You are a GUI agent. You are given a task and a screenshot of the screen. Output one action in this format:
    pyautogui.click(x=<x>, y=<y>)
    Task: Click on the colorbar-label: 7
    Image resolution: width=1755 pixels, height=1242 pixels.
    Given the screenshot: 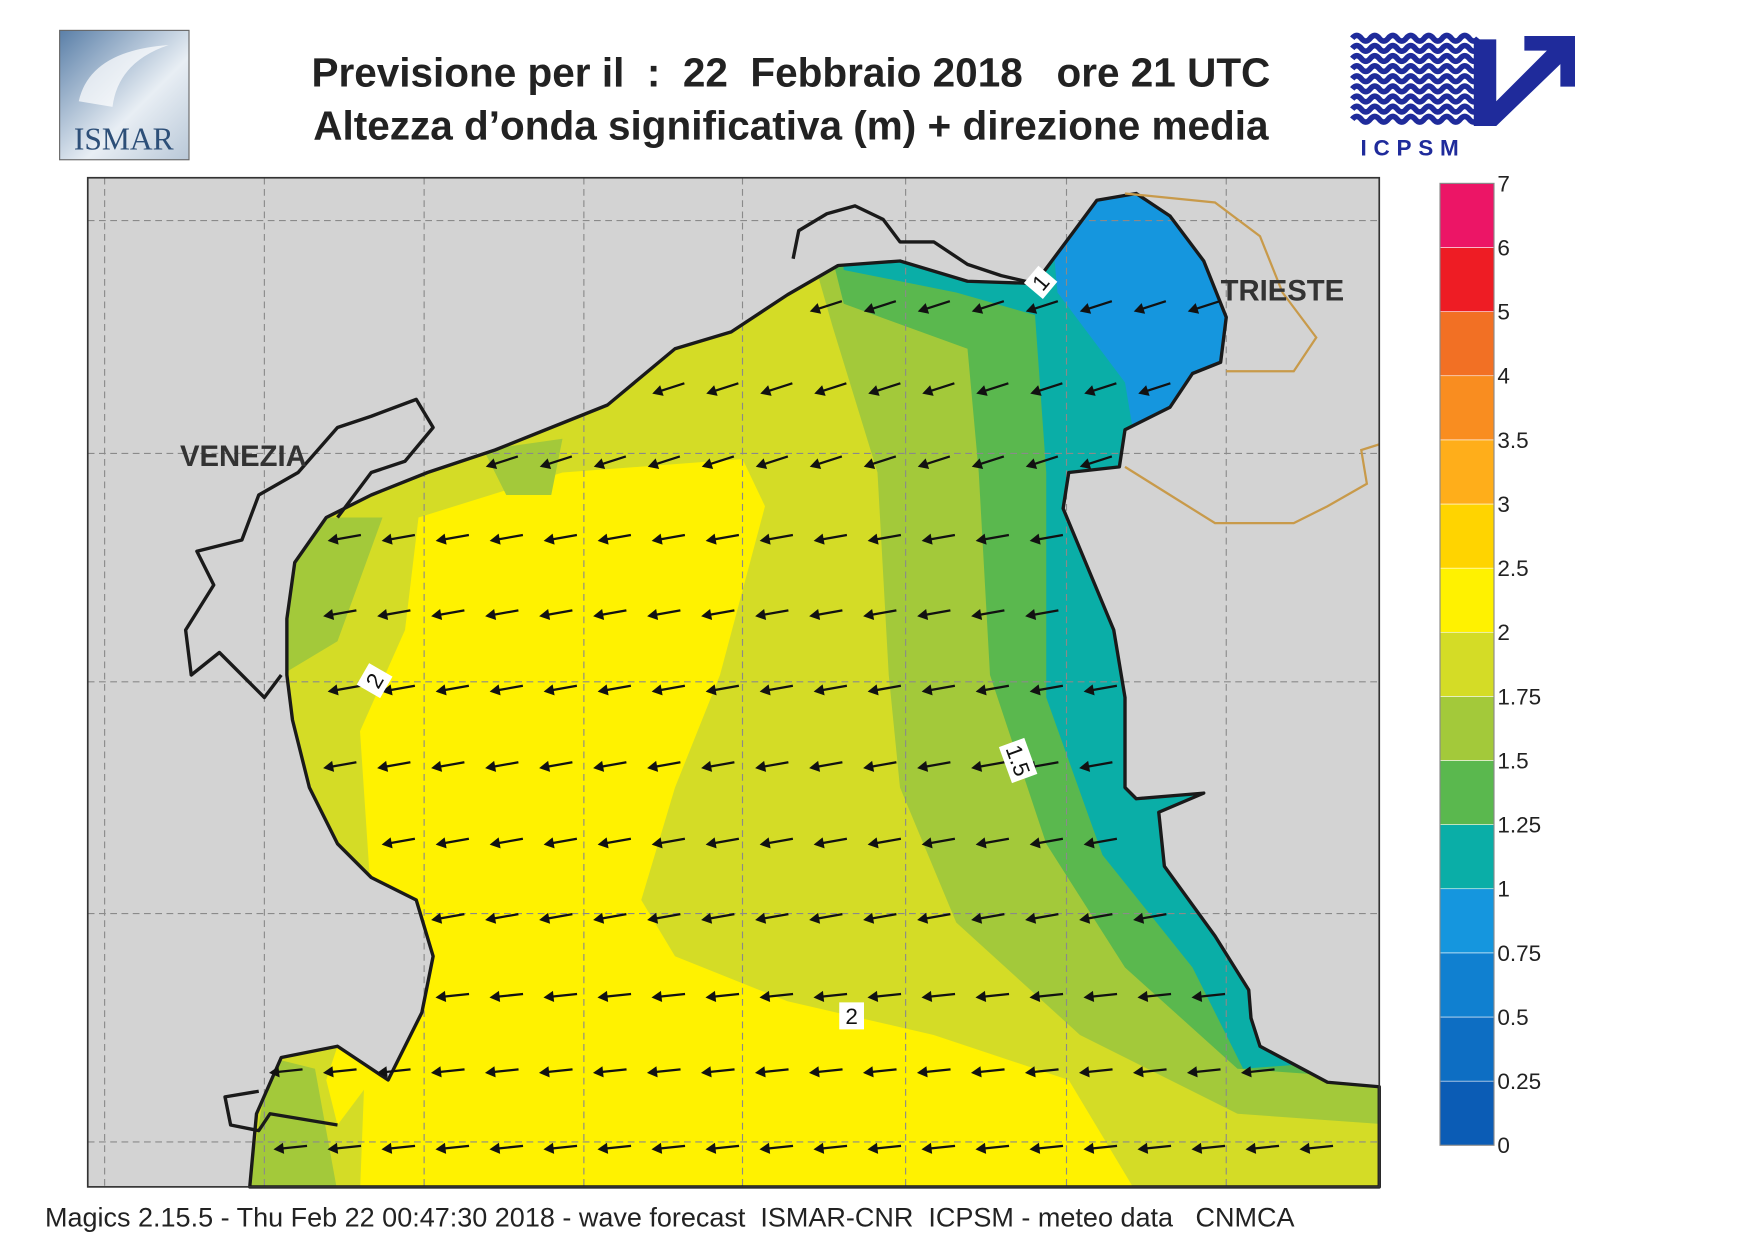 What is the action you would take?
    pyautogui.click(x=1503, y=183)
    